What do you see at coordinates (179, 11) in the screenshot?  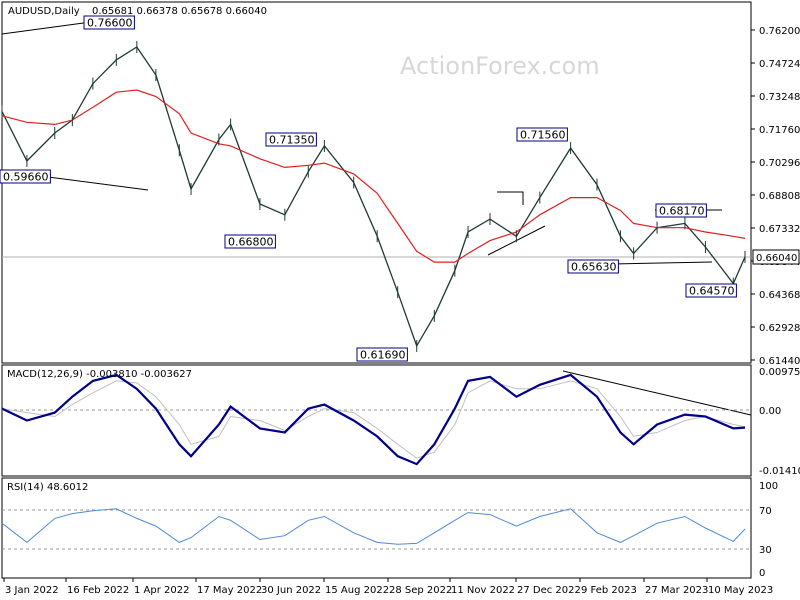 I see `ohlc-readout: 0.65681 0.66378 0.65678 0.66040` at bounding box center [179, 11].